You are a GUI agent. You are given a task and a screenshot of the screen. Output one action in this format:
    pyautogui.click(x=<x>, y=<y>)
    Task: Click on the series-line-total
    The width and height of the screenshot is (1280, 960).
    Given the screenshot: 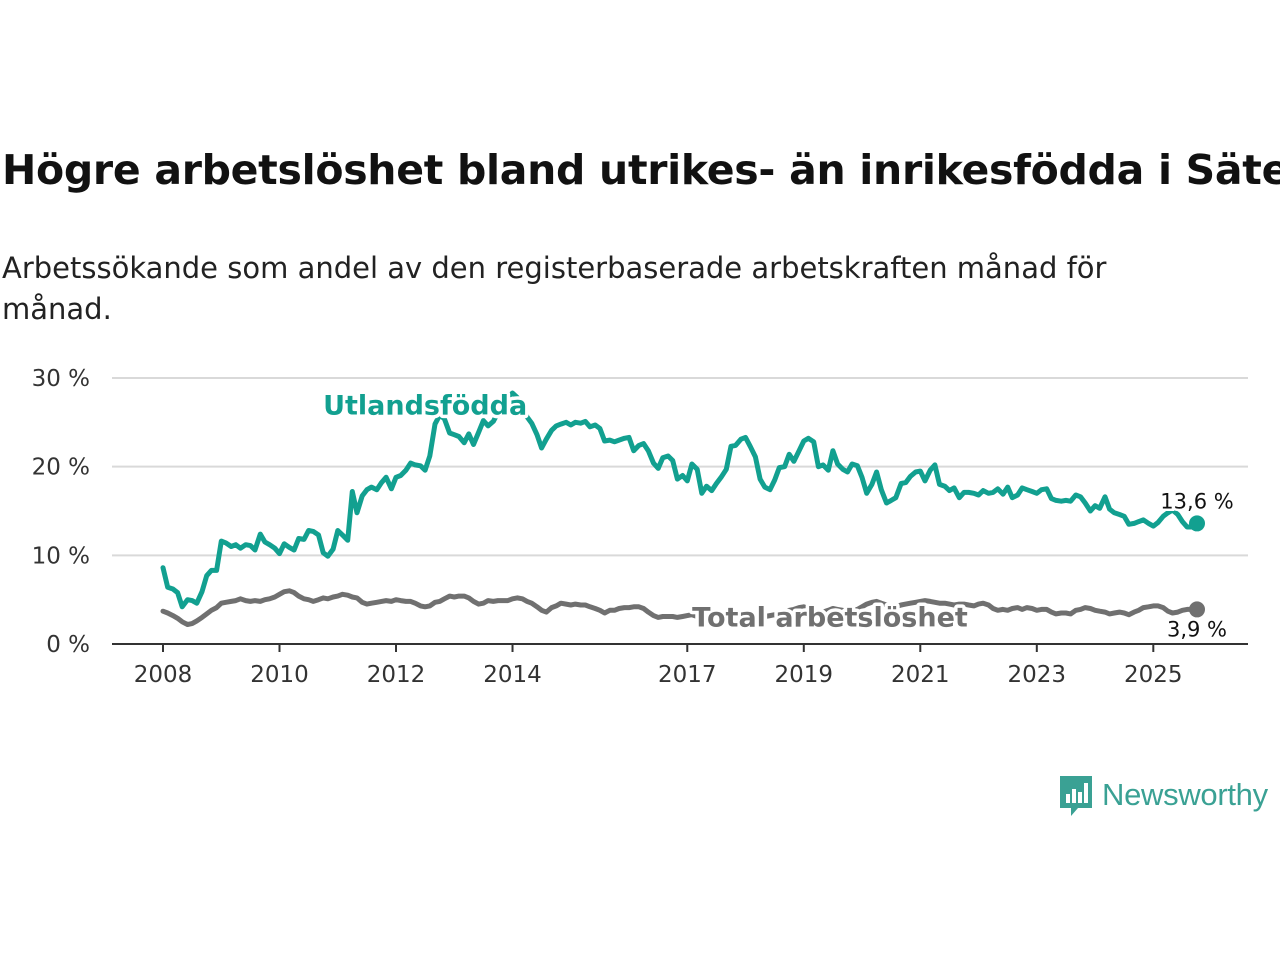 What is the action you would take?
    pyautogui.click(x=680, y=607)
    